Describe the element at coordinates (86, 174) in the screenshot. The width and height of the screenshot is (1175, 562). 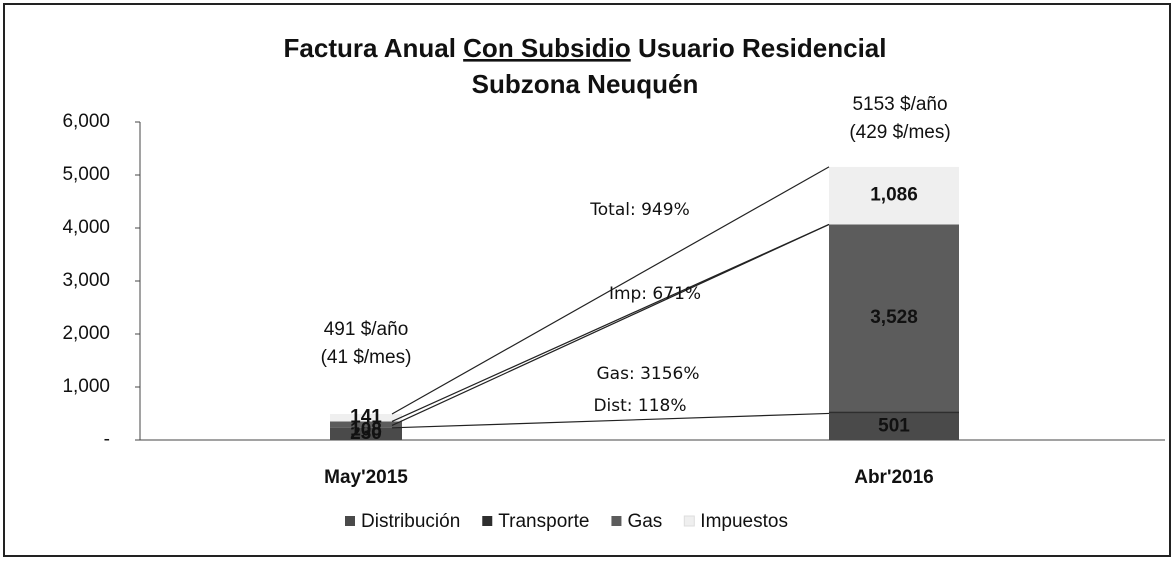
I see `y-tick-label: 5,000` at that location.